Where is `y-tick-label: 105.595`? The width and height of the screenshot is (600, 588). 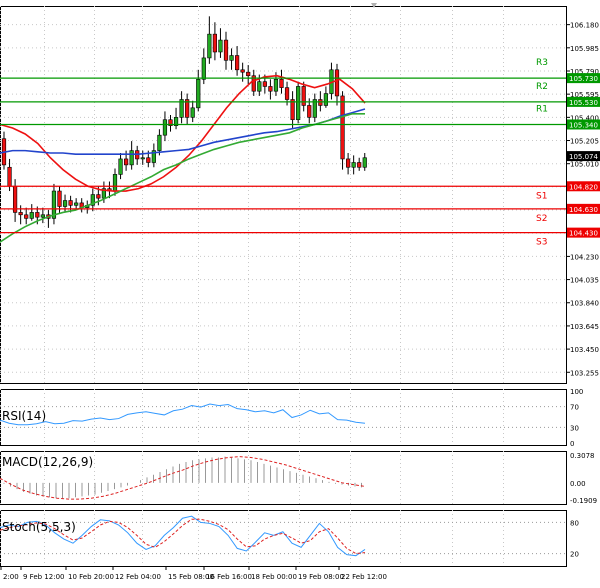
y-tick-label: 105.595 is located at coordinates (584, 95).